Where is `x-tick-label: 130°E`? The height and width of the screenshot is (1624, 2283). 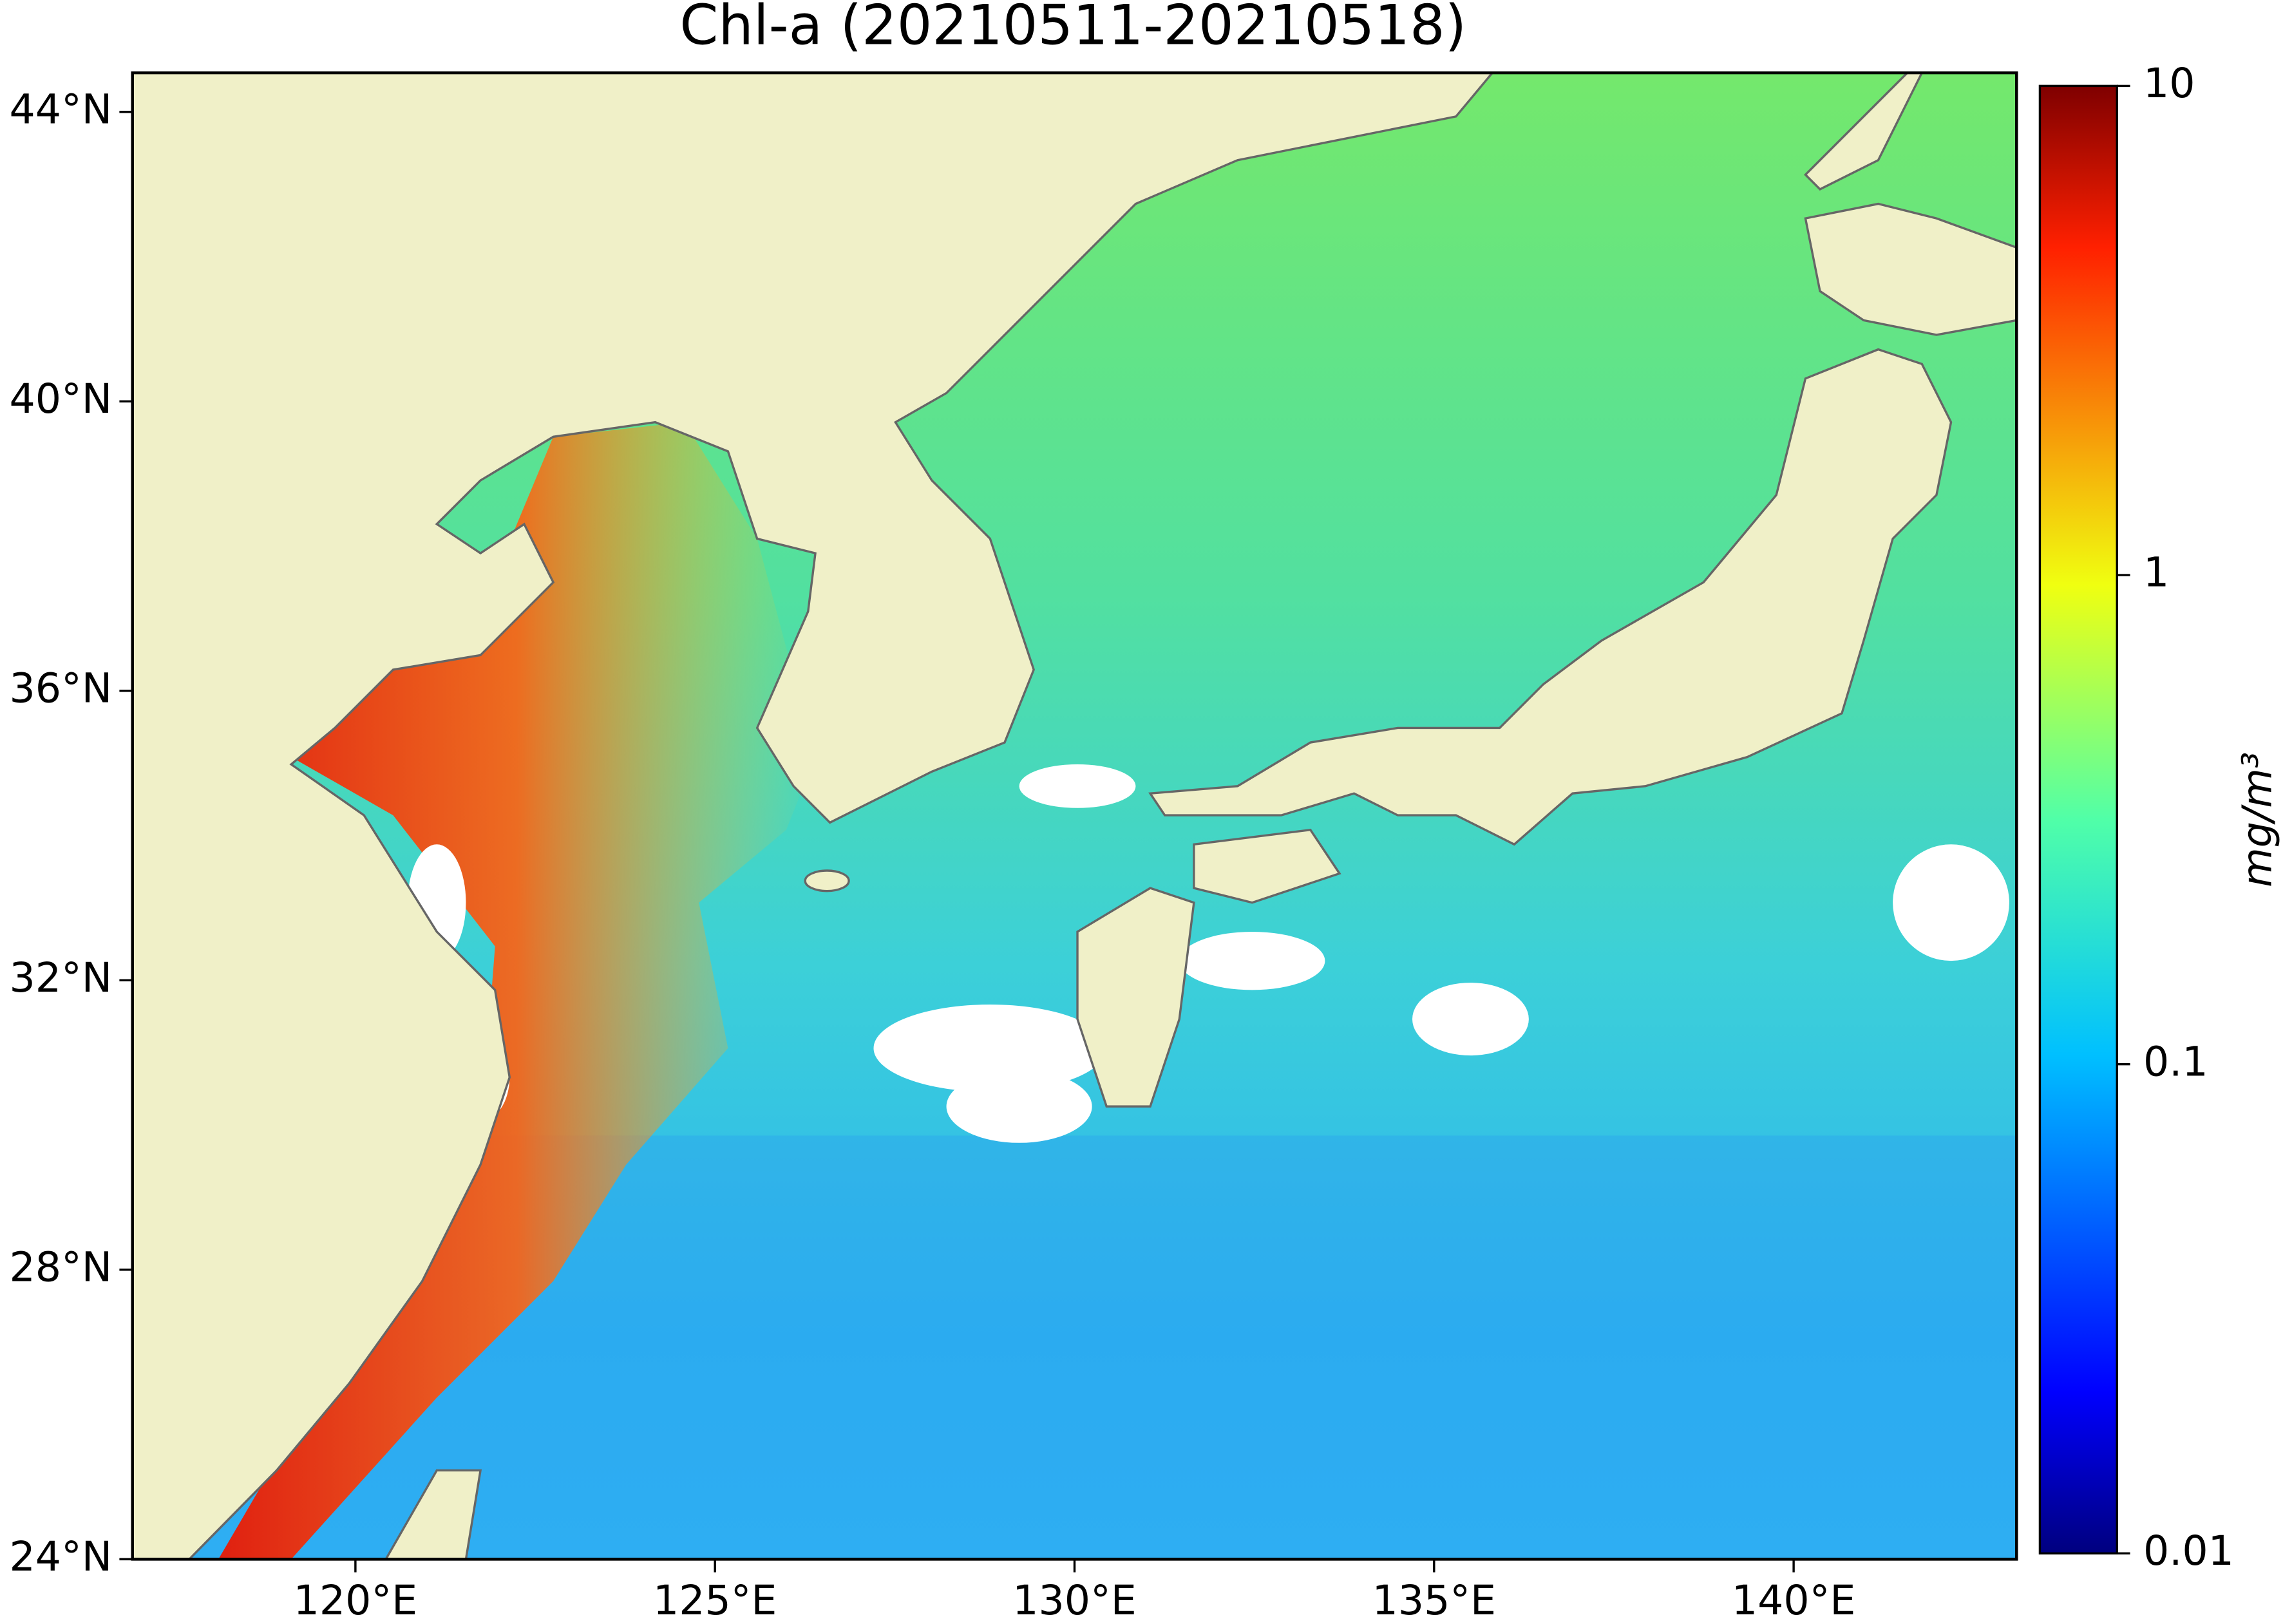 x-tick-label: 130°E is located at coordinates (1074, 1600).